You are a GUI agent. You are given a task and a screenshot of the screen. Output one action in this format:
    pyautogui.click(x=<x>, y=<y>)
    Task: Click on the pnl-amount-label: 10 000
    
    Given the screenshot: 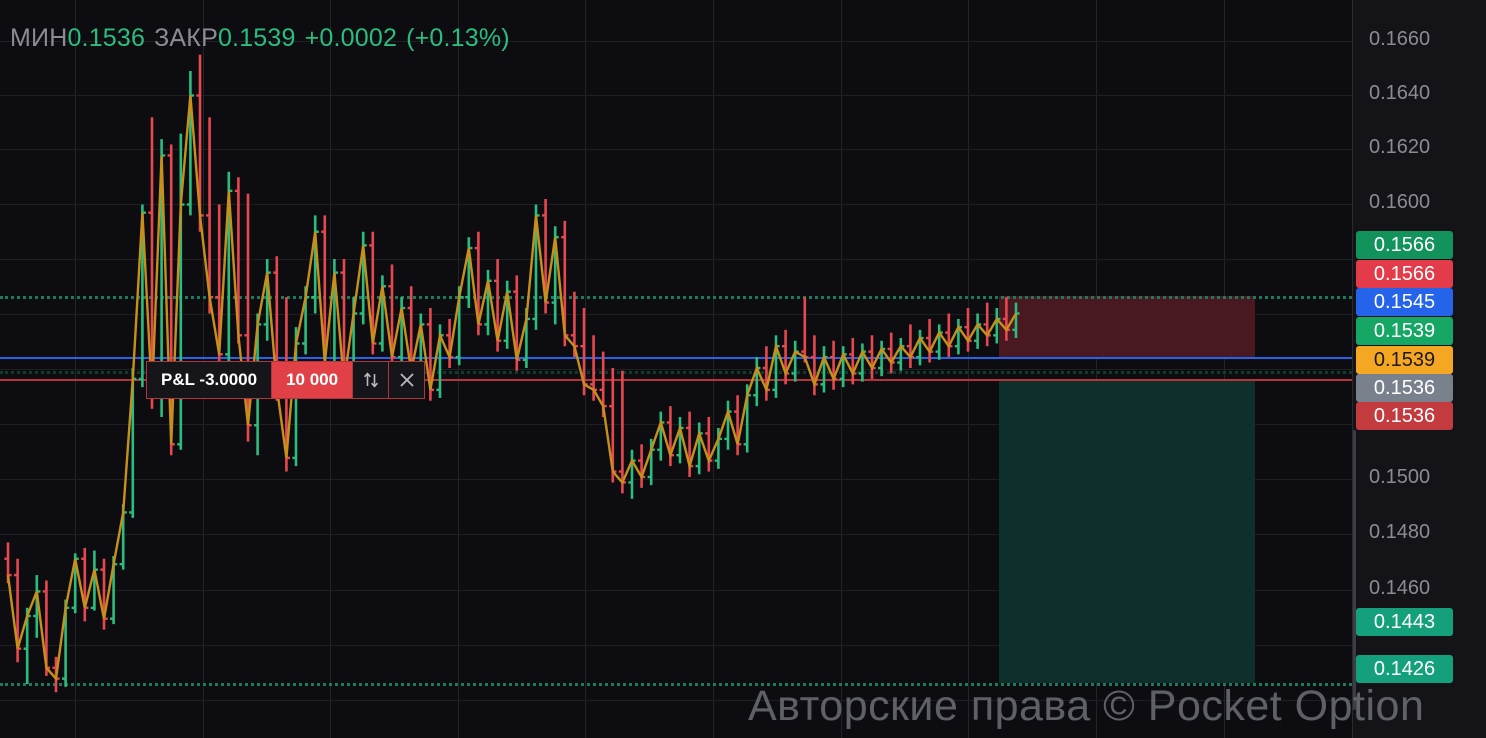 What is the action you would take?
    pyautogui.click(x=313, y=380)
    